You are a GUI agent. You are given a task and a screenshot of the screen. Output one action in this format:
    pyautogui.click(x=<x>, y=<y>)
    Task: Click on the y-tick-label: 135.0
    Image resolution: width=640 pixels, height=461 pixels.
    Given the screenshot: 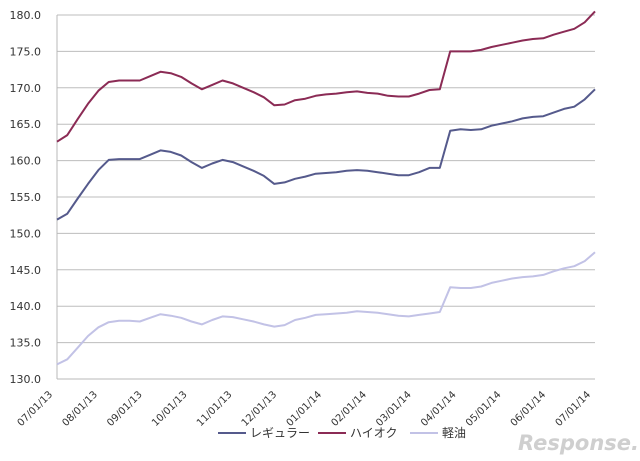 What is the action you would take?
    pyautogui.click(x=26, y=343)
    